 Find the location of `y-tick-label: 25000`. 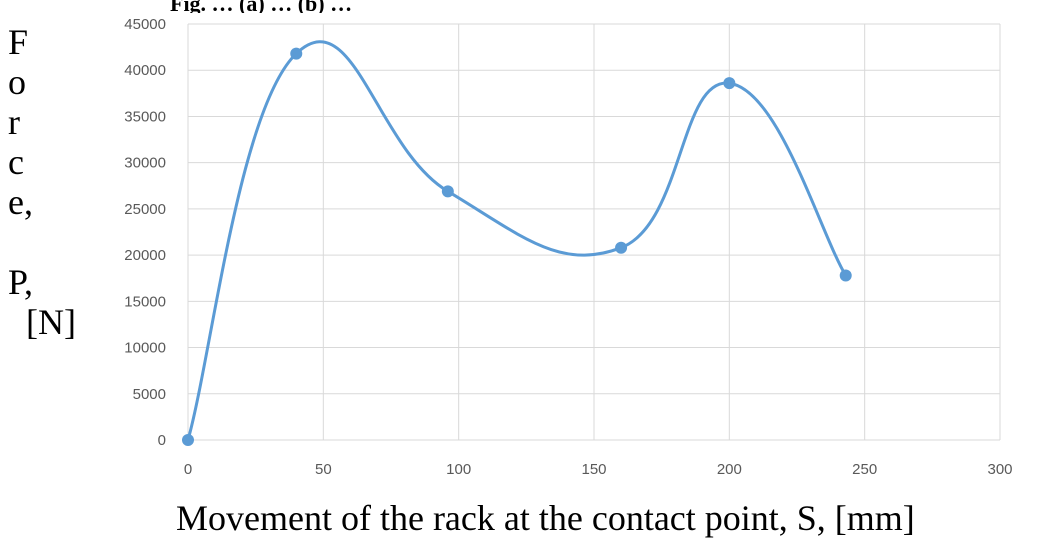

y-tick-label: 25000 is located at coordinates (145, 209).